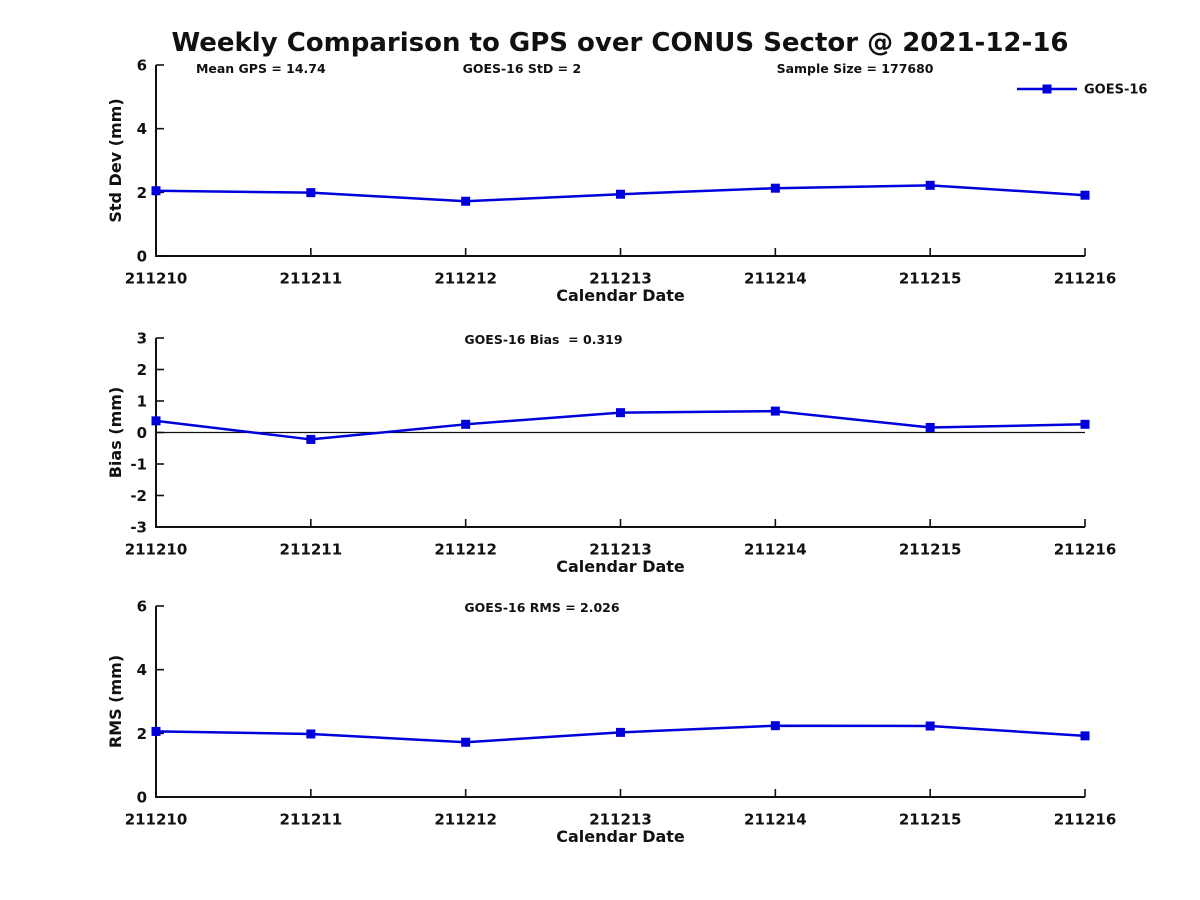 The height and width of the screenshot is (900, 1200). Describe the element at coordinates (142, 339) in the screenshot. I see `y-tick-label: 3` at that location.